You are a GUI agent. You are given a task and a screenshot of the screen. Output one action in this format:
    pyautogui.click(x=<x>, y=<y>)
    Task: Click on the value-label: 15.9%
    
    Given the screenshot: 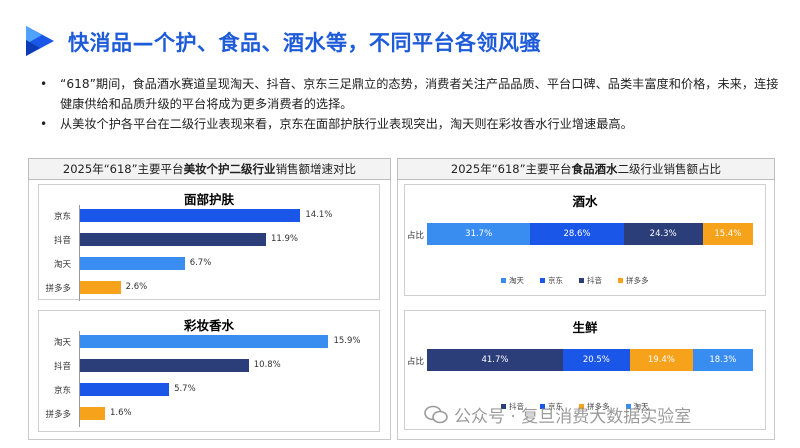 What is the action you would take?
    pyautogui.click(x=347, y=341)
    